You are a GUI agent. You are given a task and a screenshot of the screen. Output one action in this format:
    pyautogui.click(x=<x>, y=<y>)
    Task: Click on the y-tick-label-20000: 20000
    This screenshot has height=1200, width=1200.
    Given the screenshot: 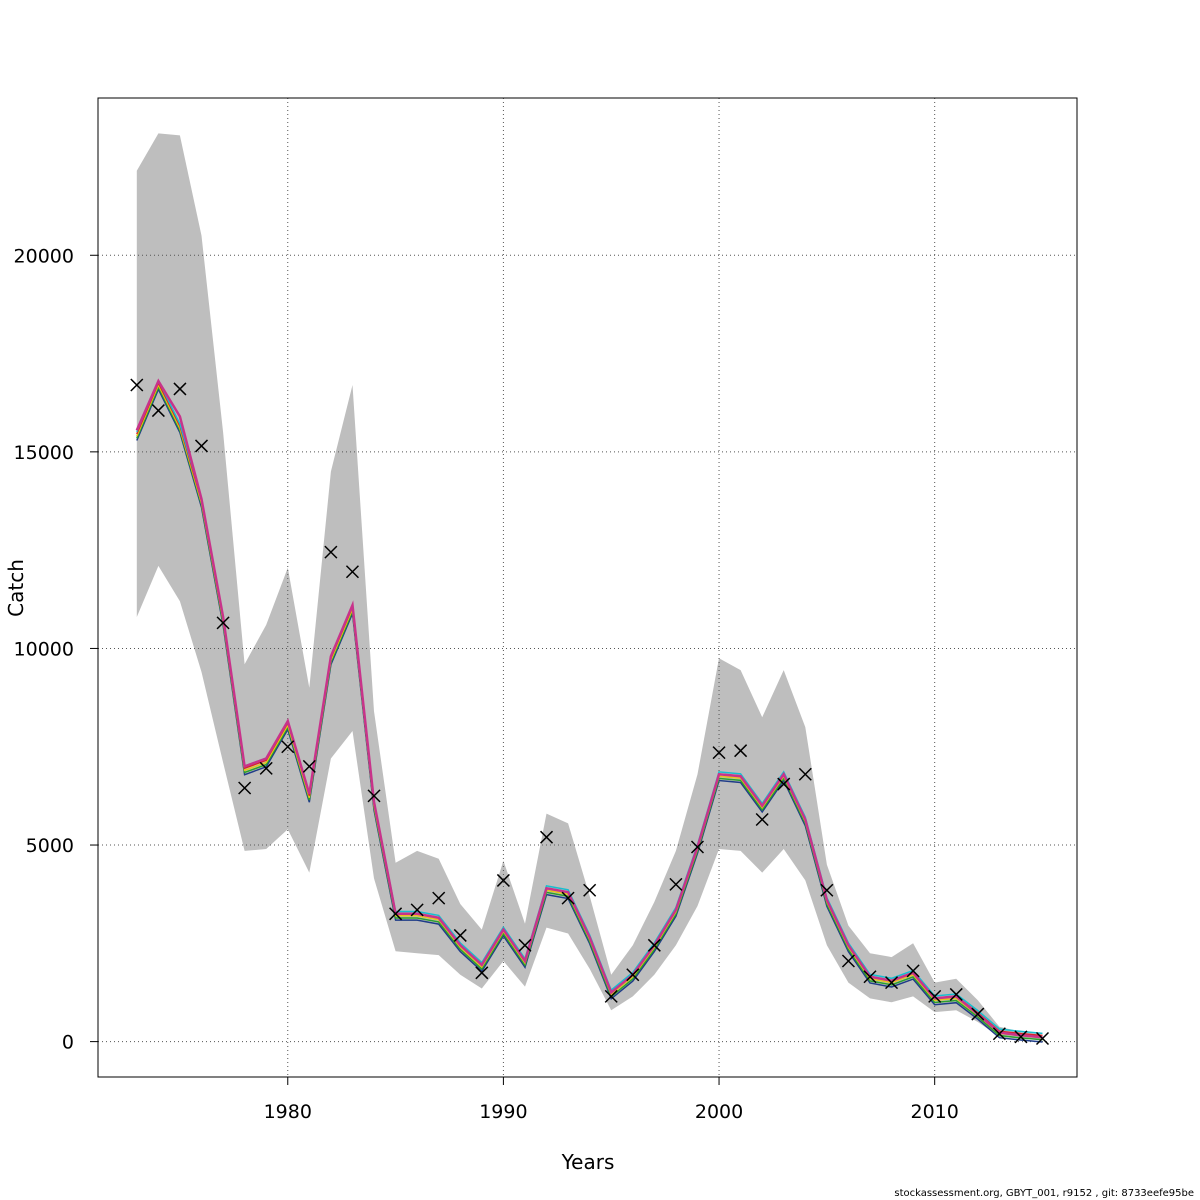 What is the action you would take?
    pyautogui.click(x=44, y=256)
    